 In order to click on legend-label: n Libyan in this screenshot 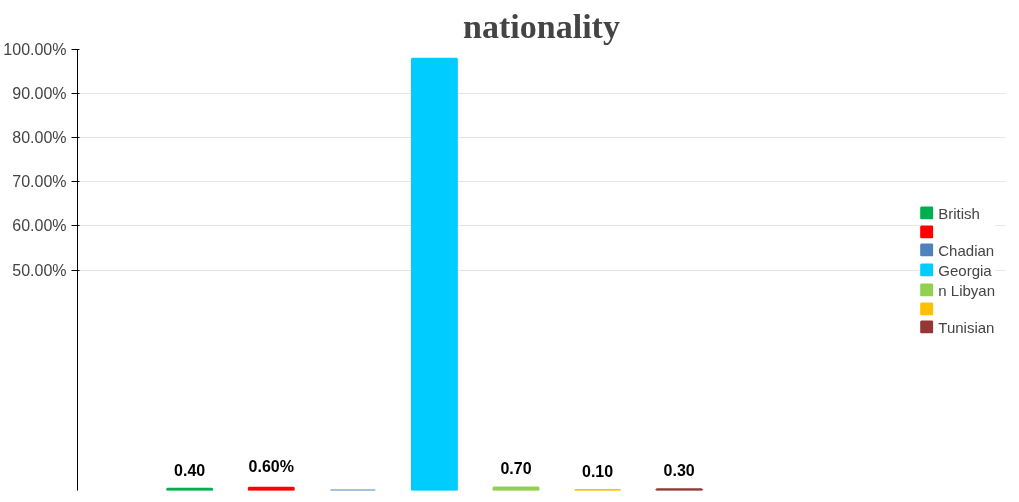, I will do `click(966, 289)`.